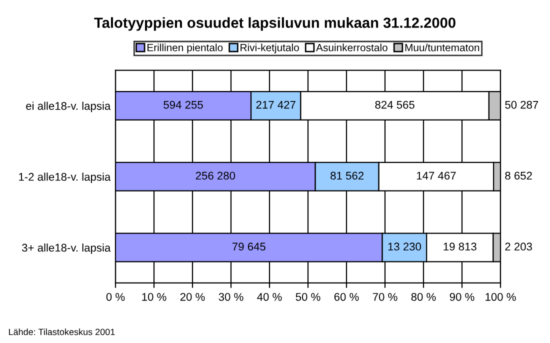 The image size is (550, 343). What do you see at coordinates (385, 296) in the screenshot?
I see `x-tick-label: 70 %` at bounding box center [385, 296].